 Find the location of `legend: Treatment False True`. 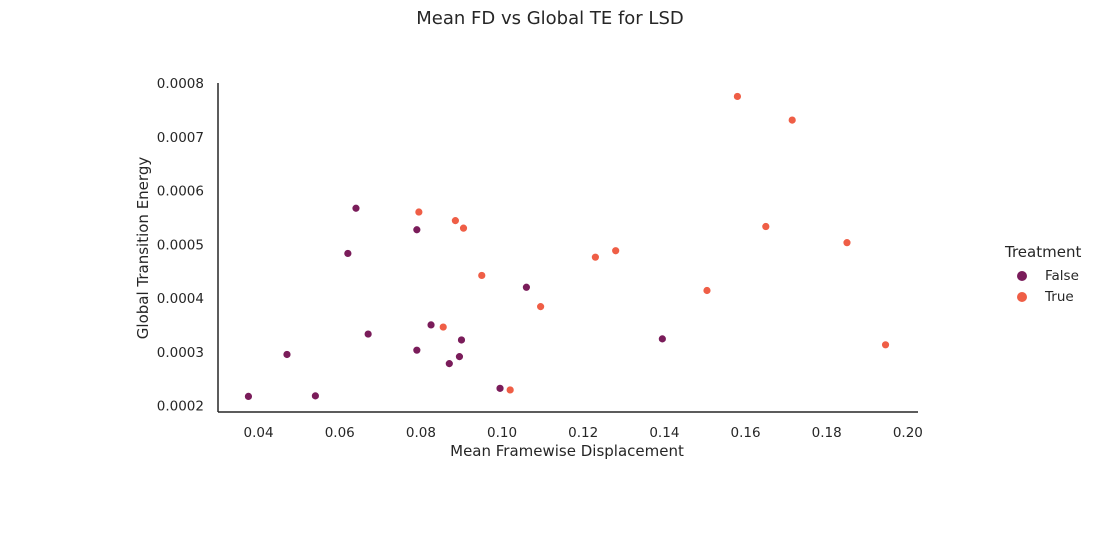

legend: Treatment False True is located at coordinates (1043, 275).